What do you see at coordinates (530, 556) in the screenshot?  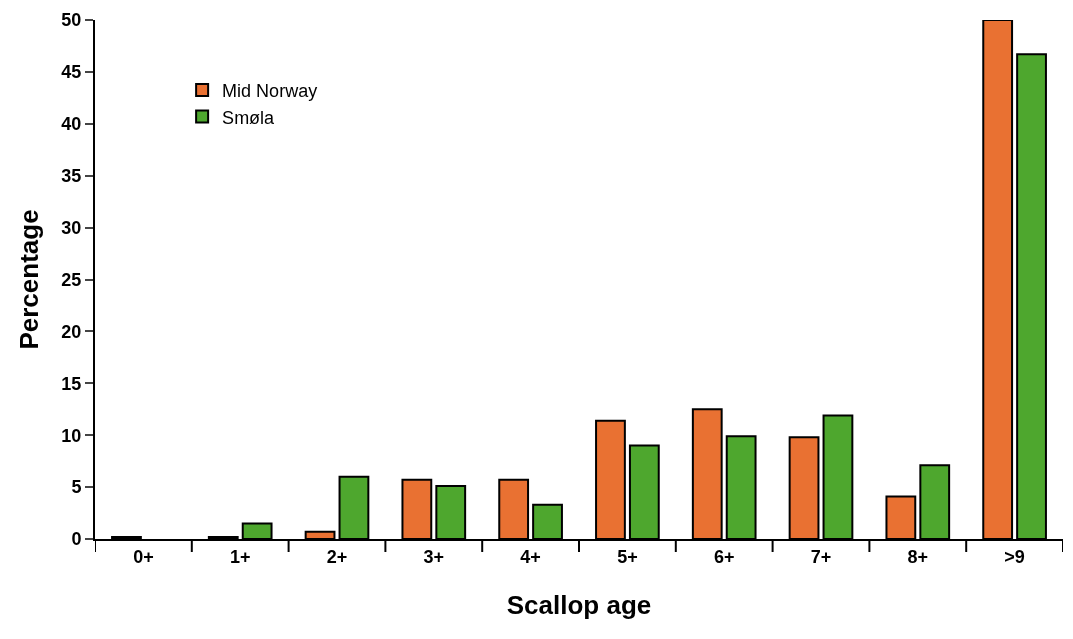 I see `x-tick-label: 4+` at bounding box center [530, 556].